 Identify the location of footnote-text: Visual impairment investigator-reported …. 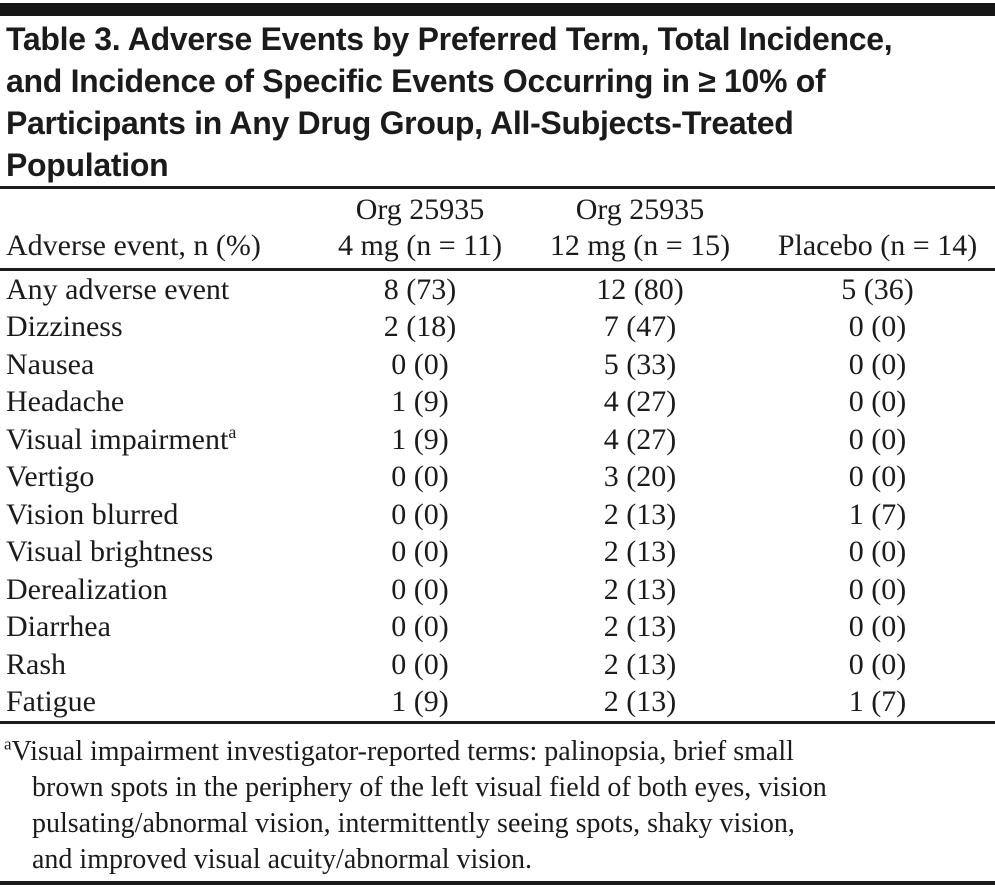
(402, 751).